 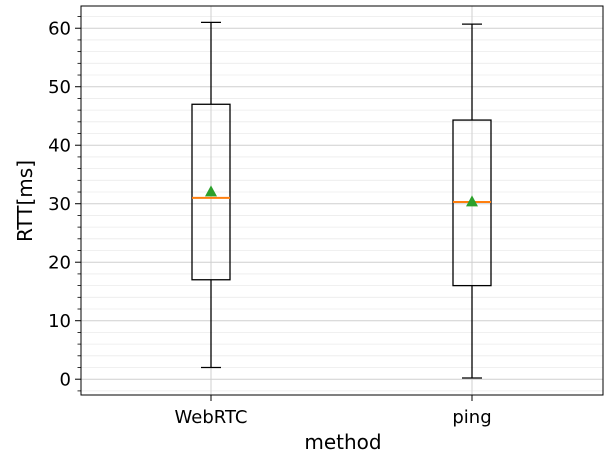 What do you see at coordinates (65, 380) in the screenshot?
I see `y-tick-label: 0` at bounding box center [65, 380].